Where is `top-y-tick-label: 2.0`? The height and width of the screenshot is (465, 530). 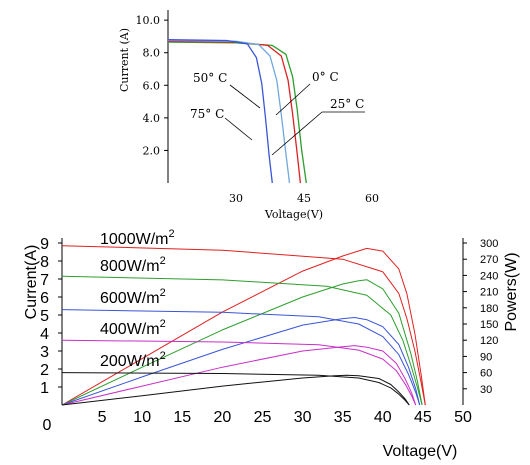
top-y-tick-label: 2.0 is located at coordinates (152, 150).